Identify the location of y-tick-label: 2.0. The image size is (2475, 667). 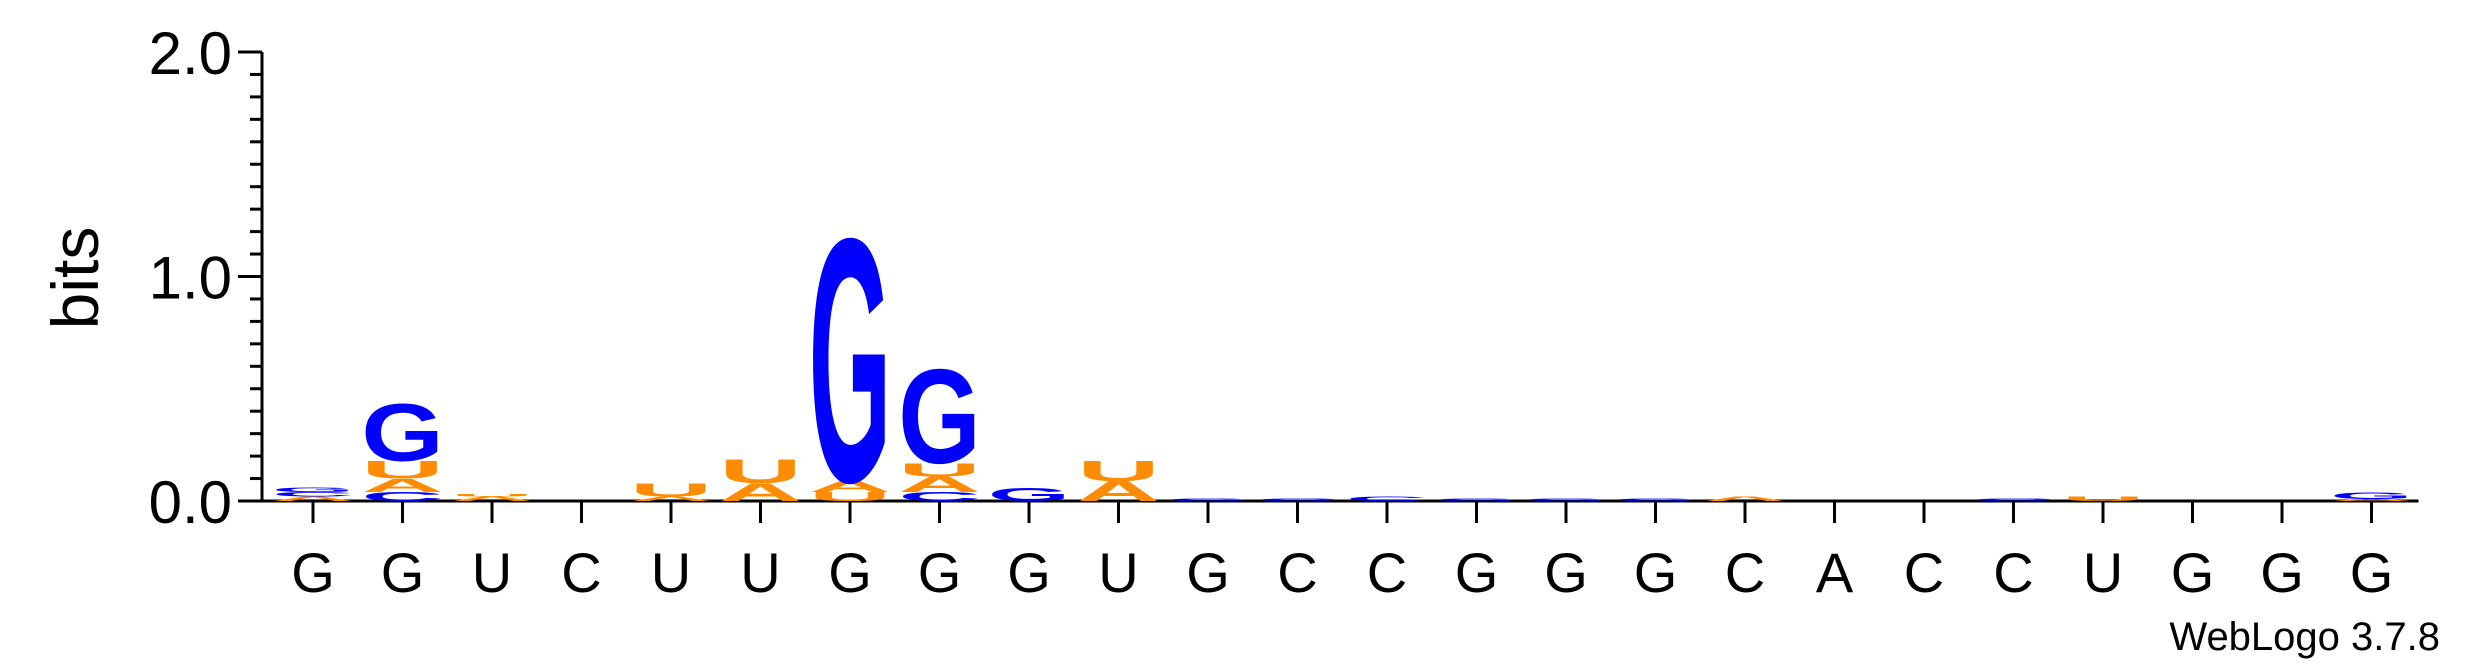
(190, 53).